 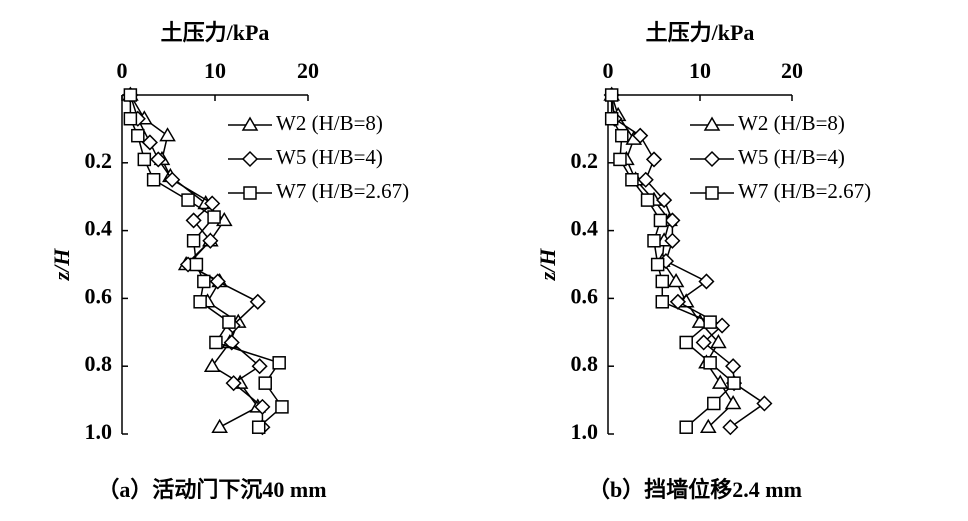 I want to click on caption: （a）活动门下沉40 mm, so click(x=211, y=489).